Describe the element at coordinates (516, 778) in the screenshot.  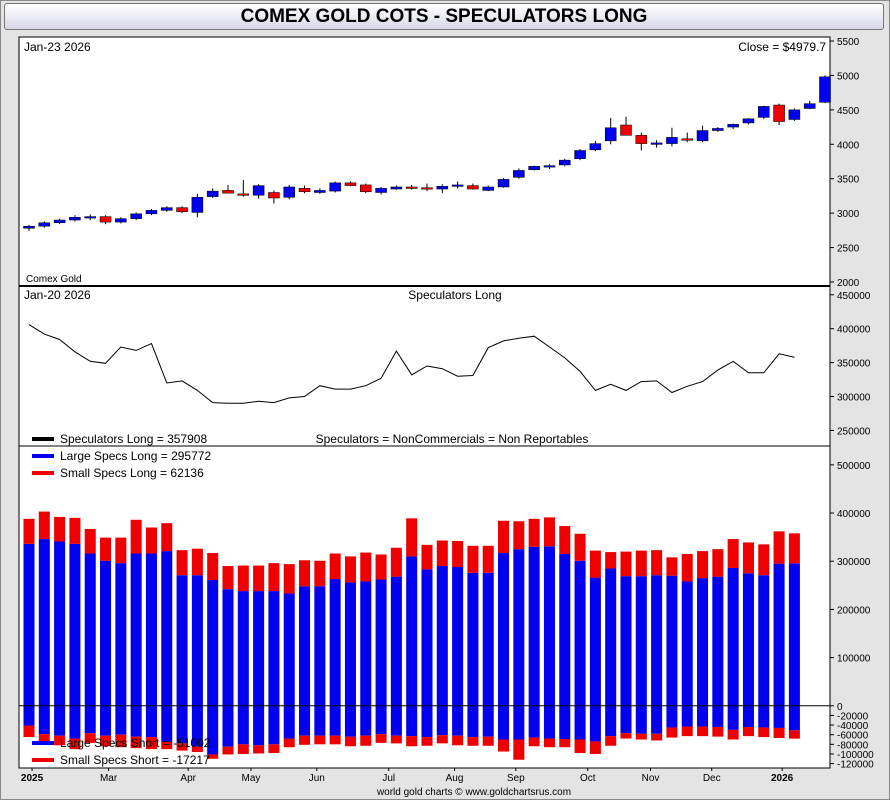
I see `x-month-label: Sep` at that location.